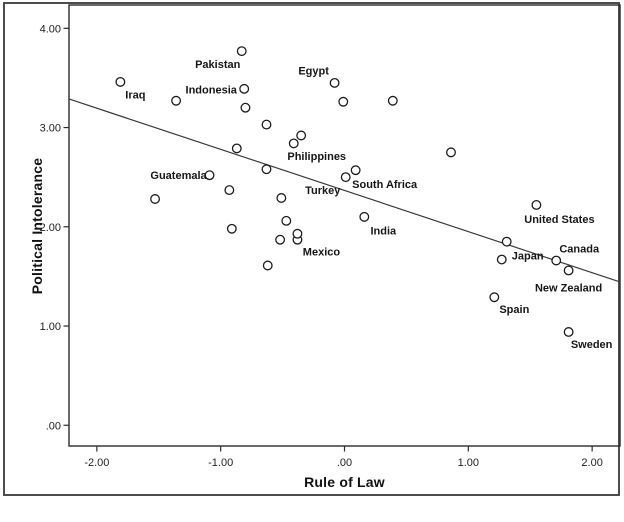 The height and width of the screenshot is (522, 624). What do you see at coordinates (514, 310) in the screenshot?
I see `point-label: Spain` at bounding box center [514, 310].